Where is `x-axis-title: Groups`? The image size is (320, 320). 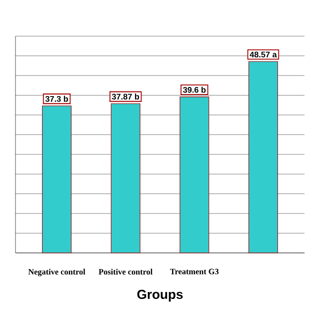
x-axis-title: Groups is located at coordinates (160, 296).